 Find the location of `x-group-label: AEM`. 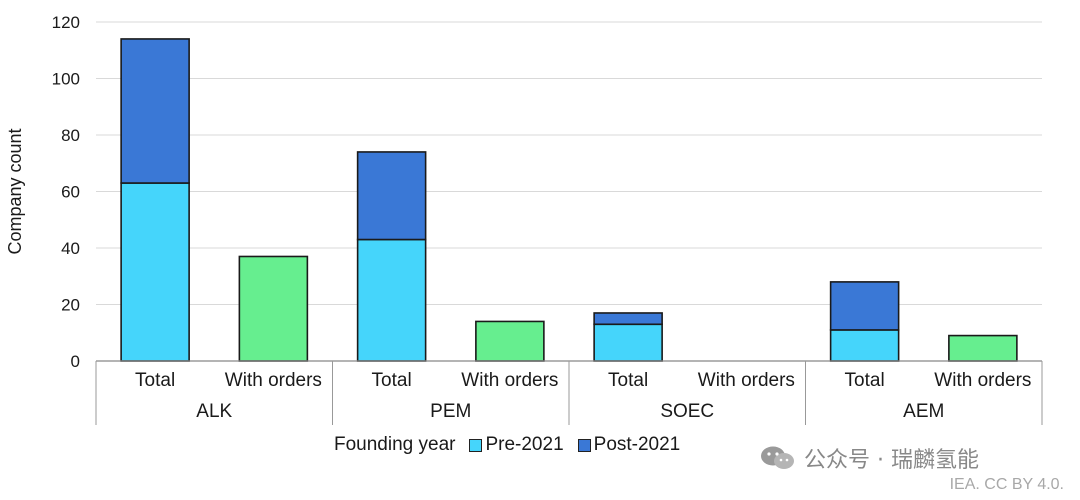

x-group-label: AEM is located at coordinates (923, 411).